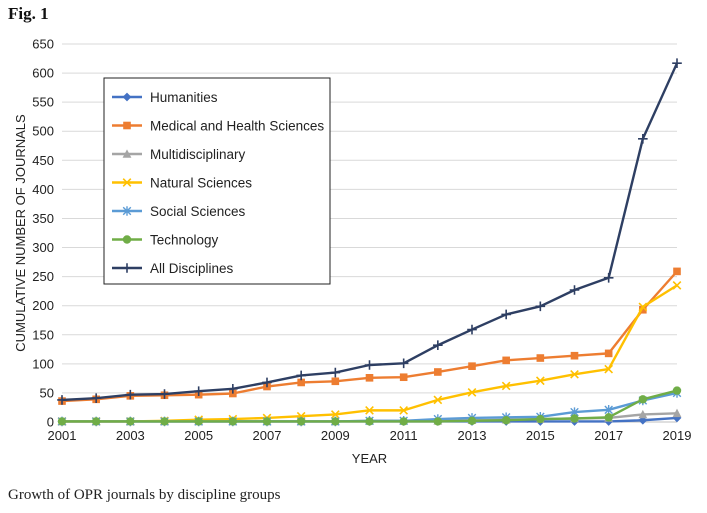 The height and width of the screenshot is (513, 707). I want to click on x-tick-label: 2017, so click(608, 435).